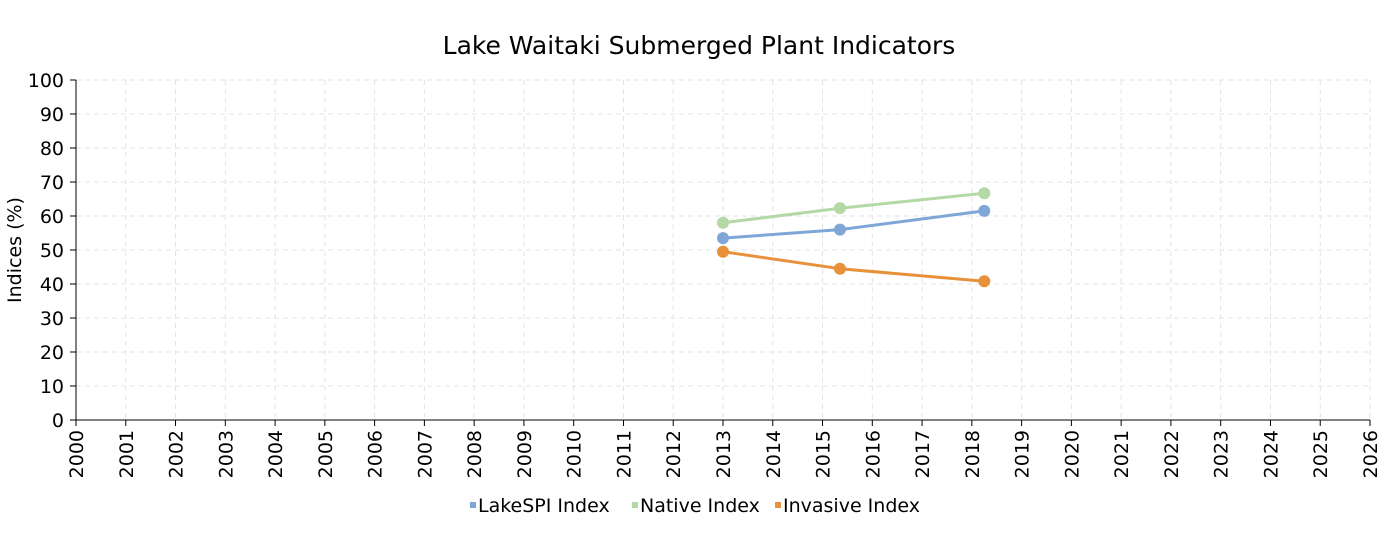 This screenshot has height=540, width=1400. I want to click on y-tick-label: 70, so click(52, 183).